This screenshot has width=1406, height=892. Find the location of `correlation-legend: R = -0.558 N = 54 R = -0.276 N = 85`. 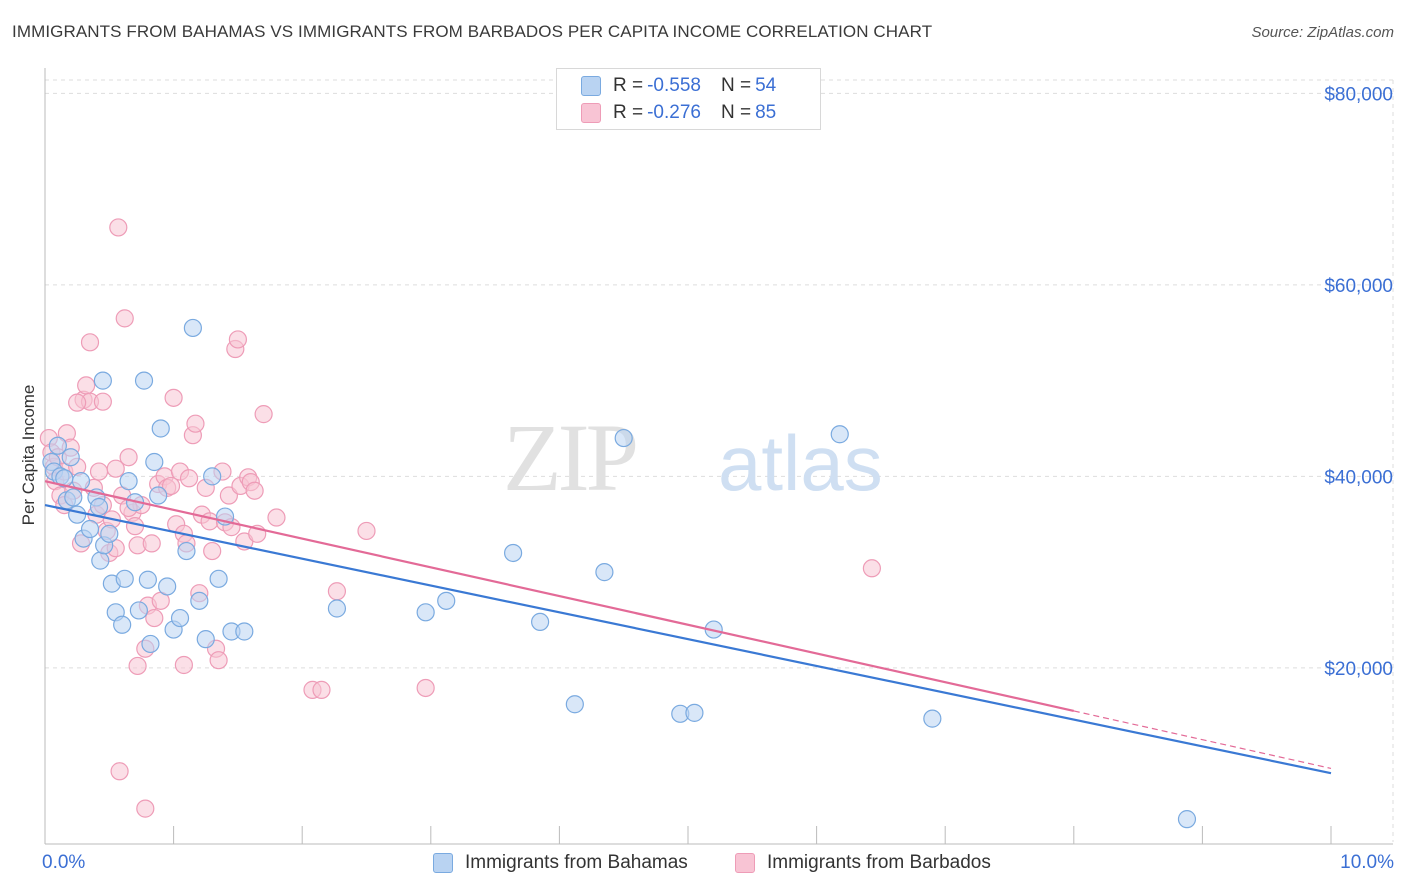

correlation-legend: R = -0.558 N = 54 R = -0.276 N = 85 is located at coordinates (688, 99).